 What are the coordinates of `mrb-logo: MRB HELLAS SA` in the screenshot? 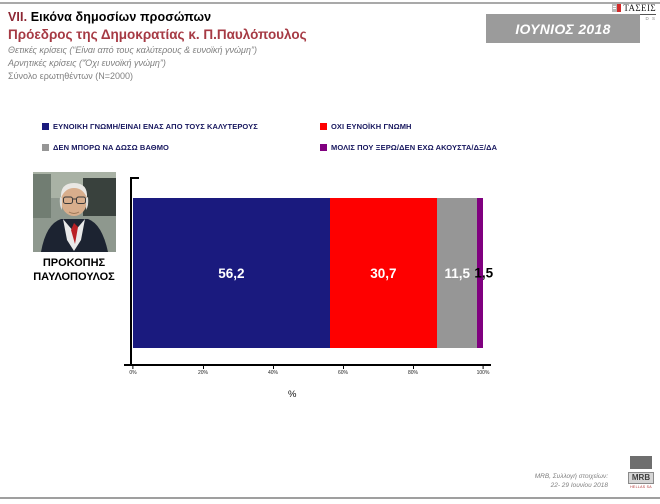 It's located at (641, 472).